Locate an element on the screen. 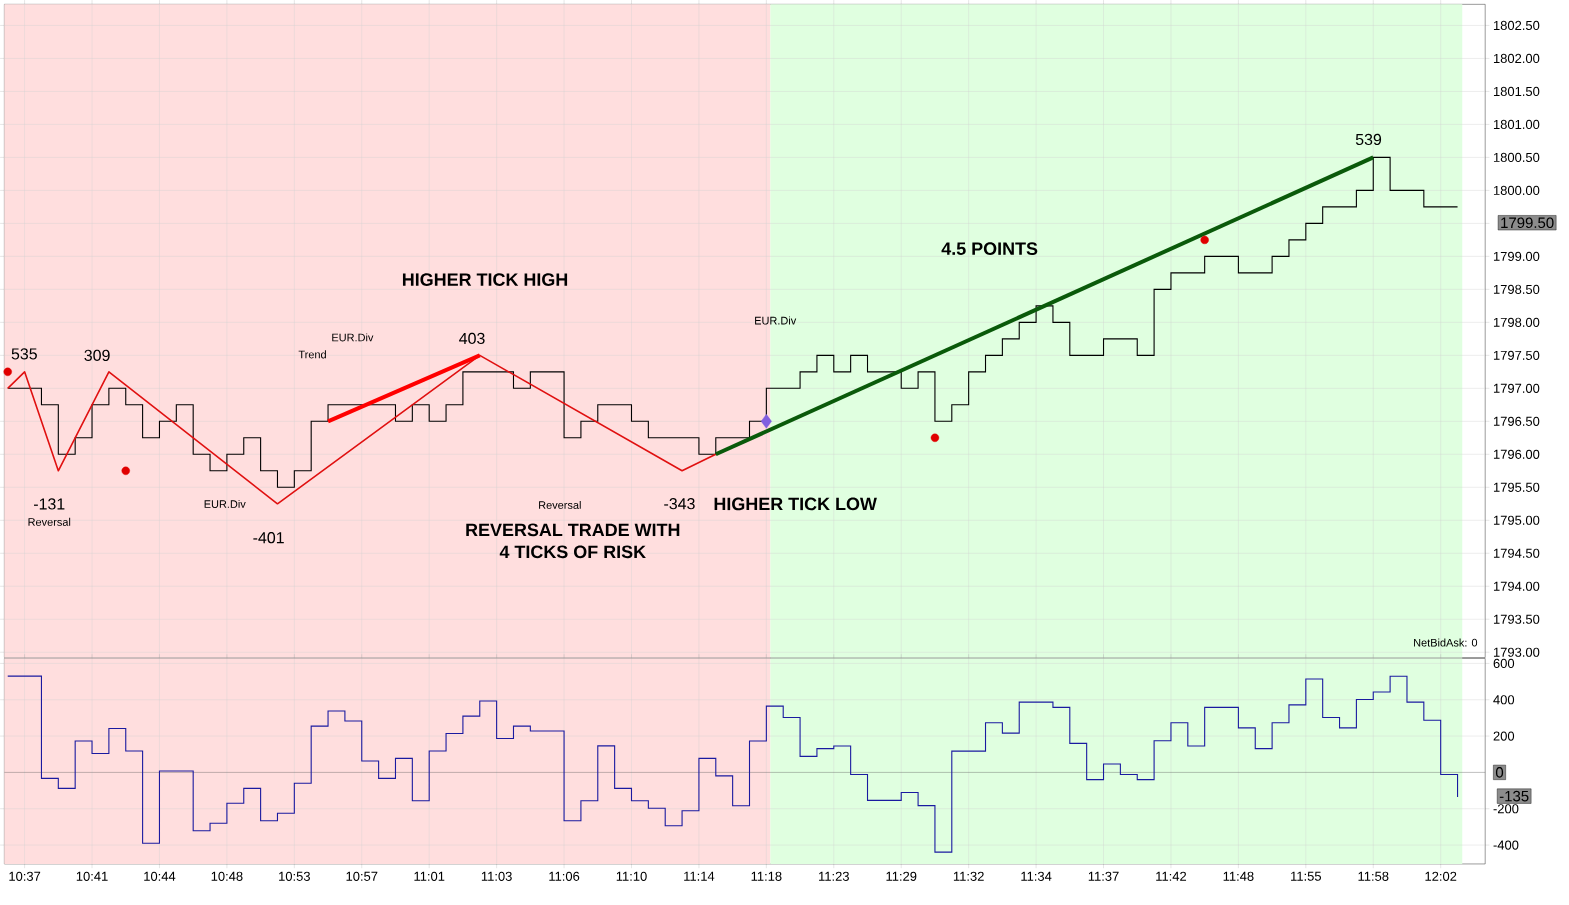 This screenshot has height=905, width=1569. y-tick-label: 1794.50 is located at coordinates (1516, 553).